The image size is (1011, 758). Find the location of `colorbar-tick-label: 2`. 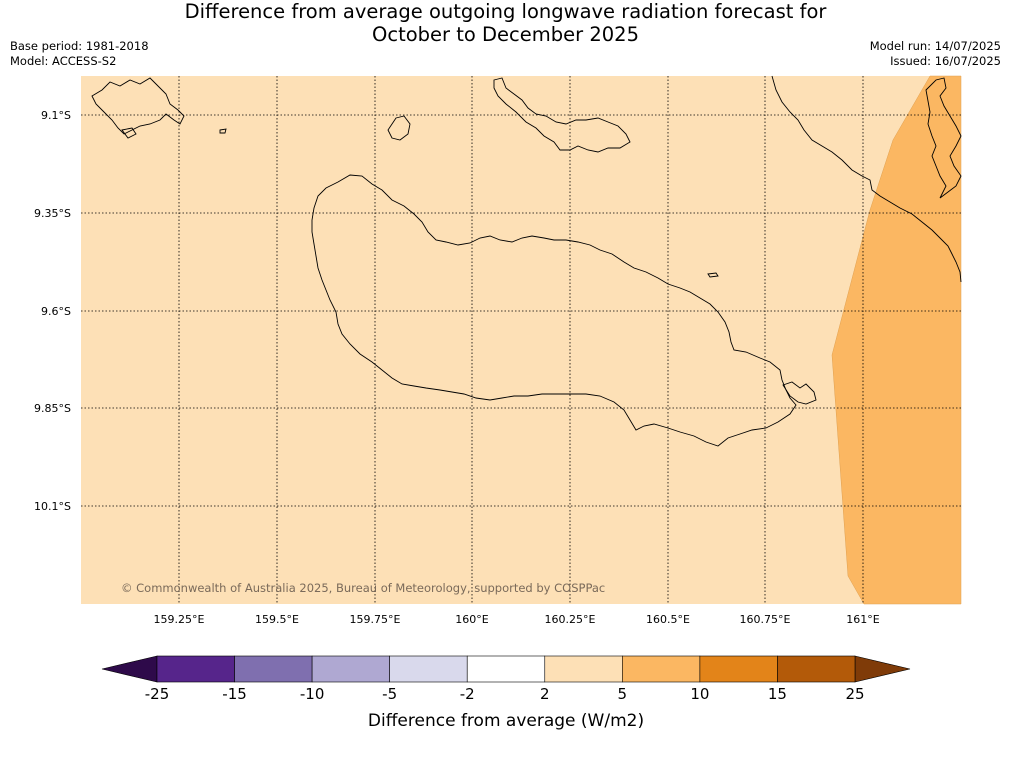

colorbar-tick-label: 2 is located at coordinates (545, 694).